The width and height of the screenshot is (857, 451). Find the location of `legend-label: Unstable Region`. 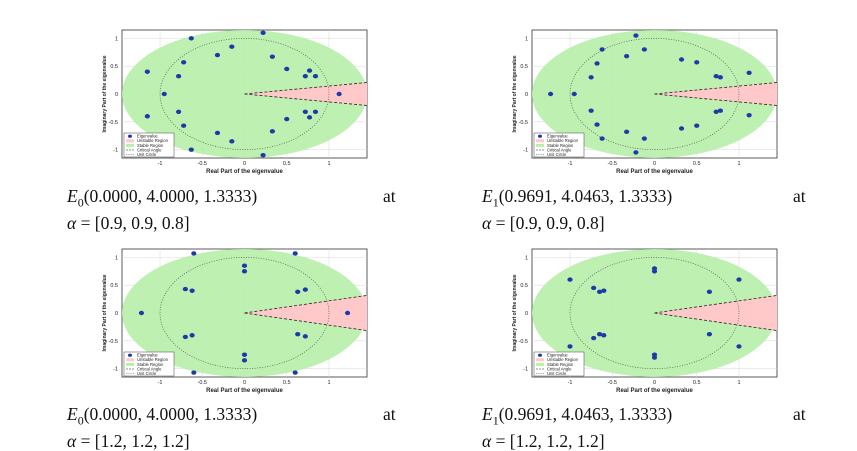

legend-label: Unstable Region is located at coordinates (153, 359).